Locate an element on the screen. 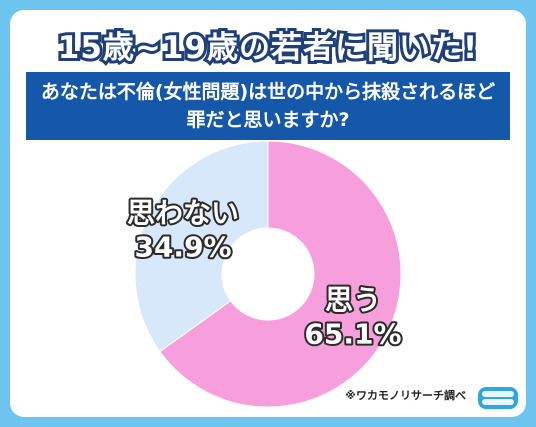 This screenshot has height=427, width=536. slice-label-1: 思わない is located at coordinates (183, 212).